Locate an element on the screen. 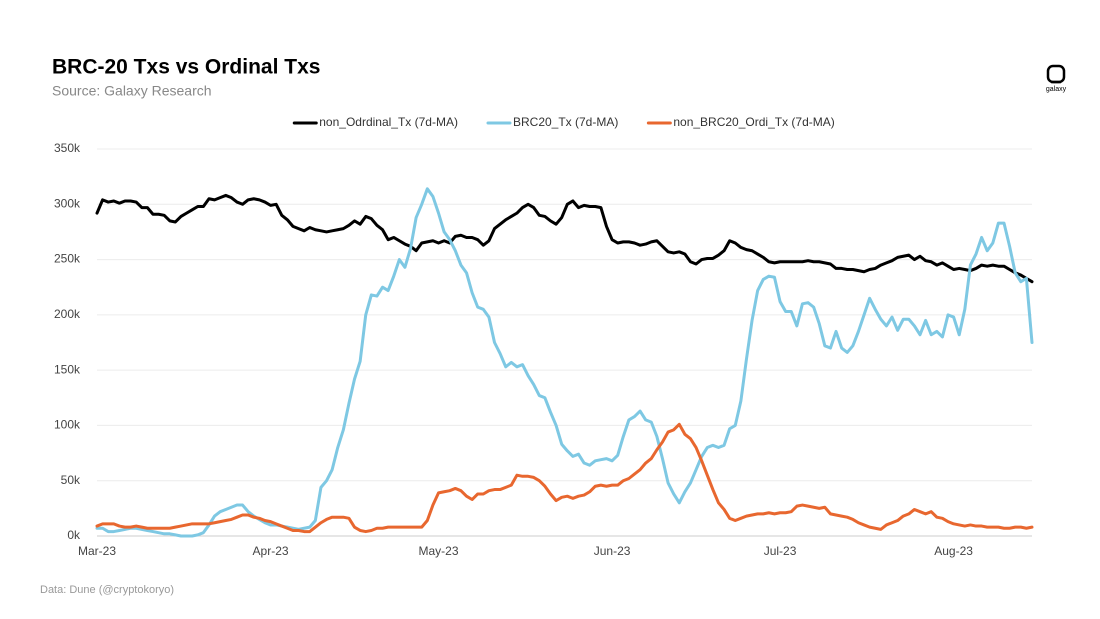 The height and width of the screenshot is (619, 1100). y-tick-label: 200k is located at coordinates (67, 314).